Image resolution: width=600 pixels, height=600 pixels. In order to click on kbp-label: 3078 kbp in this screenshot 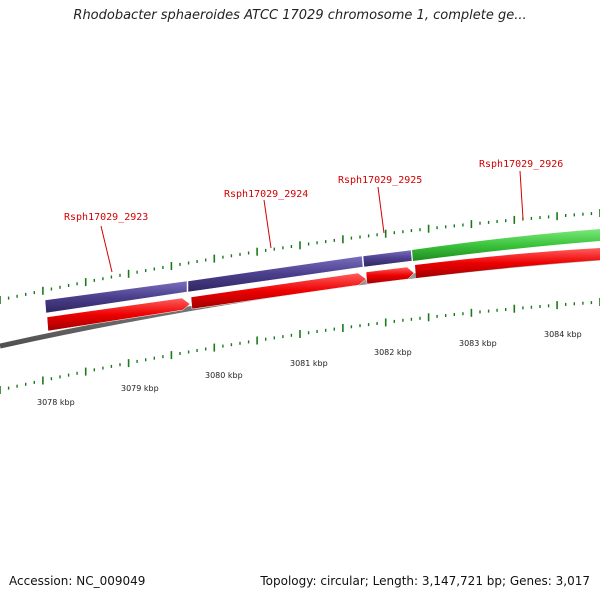, I will do `click(56, 402)`.